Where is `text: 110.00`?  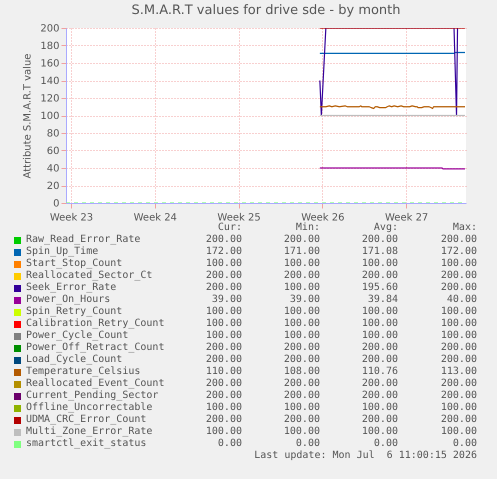
text: 110.00 is located at coordinates (224, 372).